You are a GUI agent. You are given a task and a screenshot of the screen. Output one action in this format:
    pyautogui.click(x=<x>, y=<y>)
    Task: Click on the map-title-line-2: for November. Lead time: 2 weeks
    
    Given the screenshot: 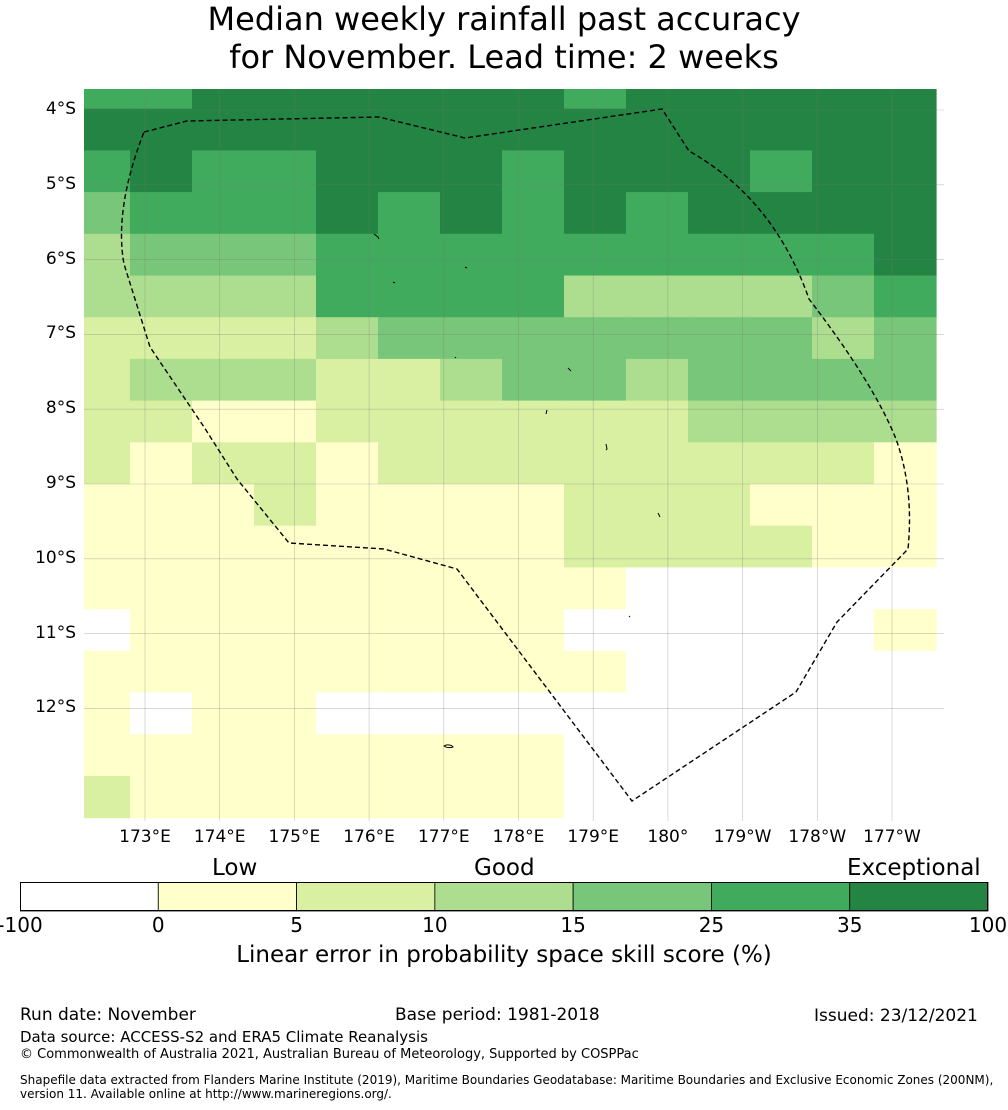 What is the action you would take?
    pyautogui.click(x=504, y=57)
    